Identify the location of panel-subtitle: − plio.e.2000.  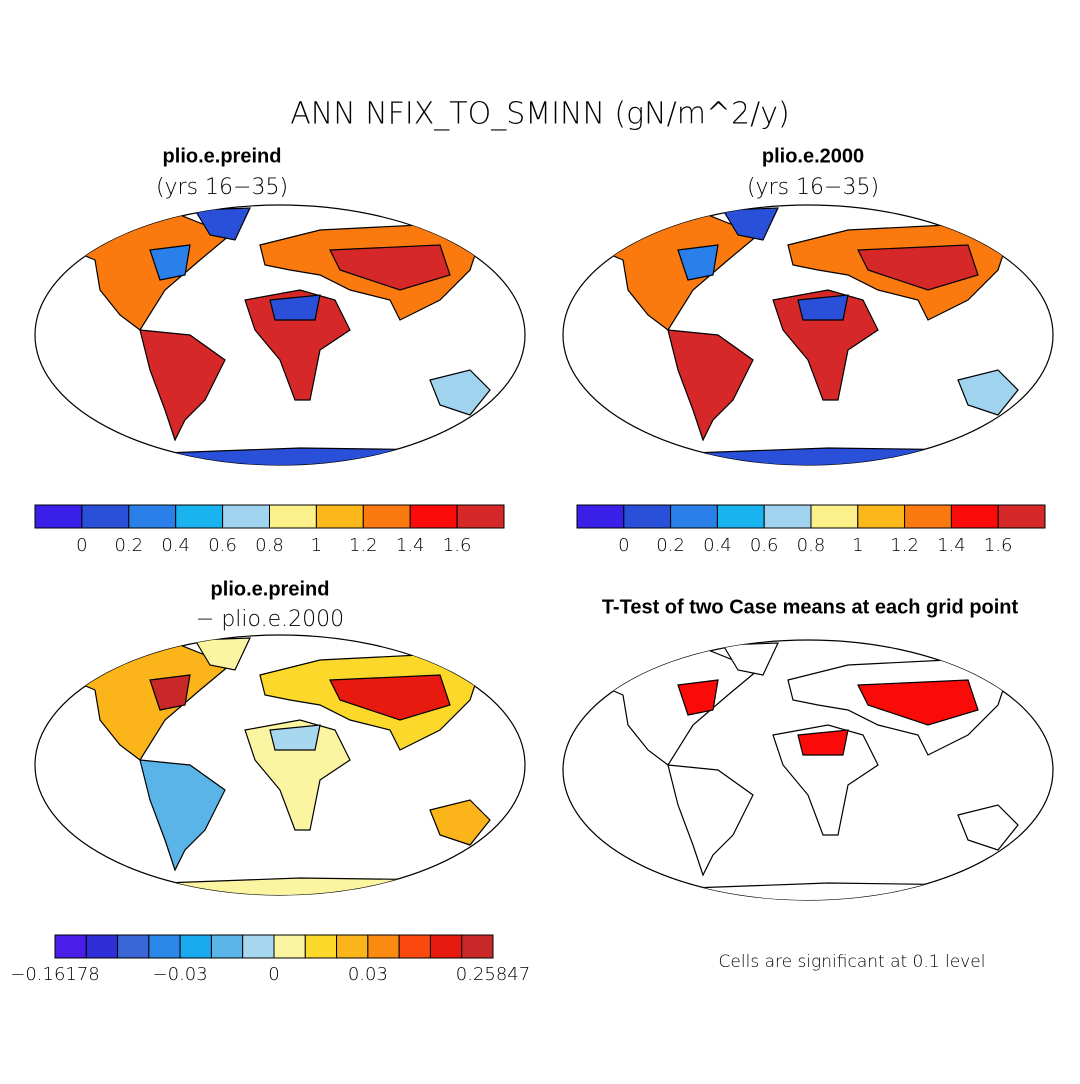
(270, 619).